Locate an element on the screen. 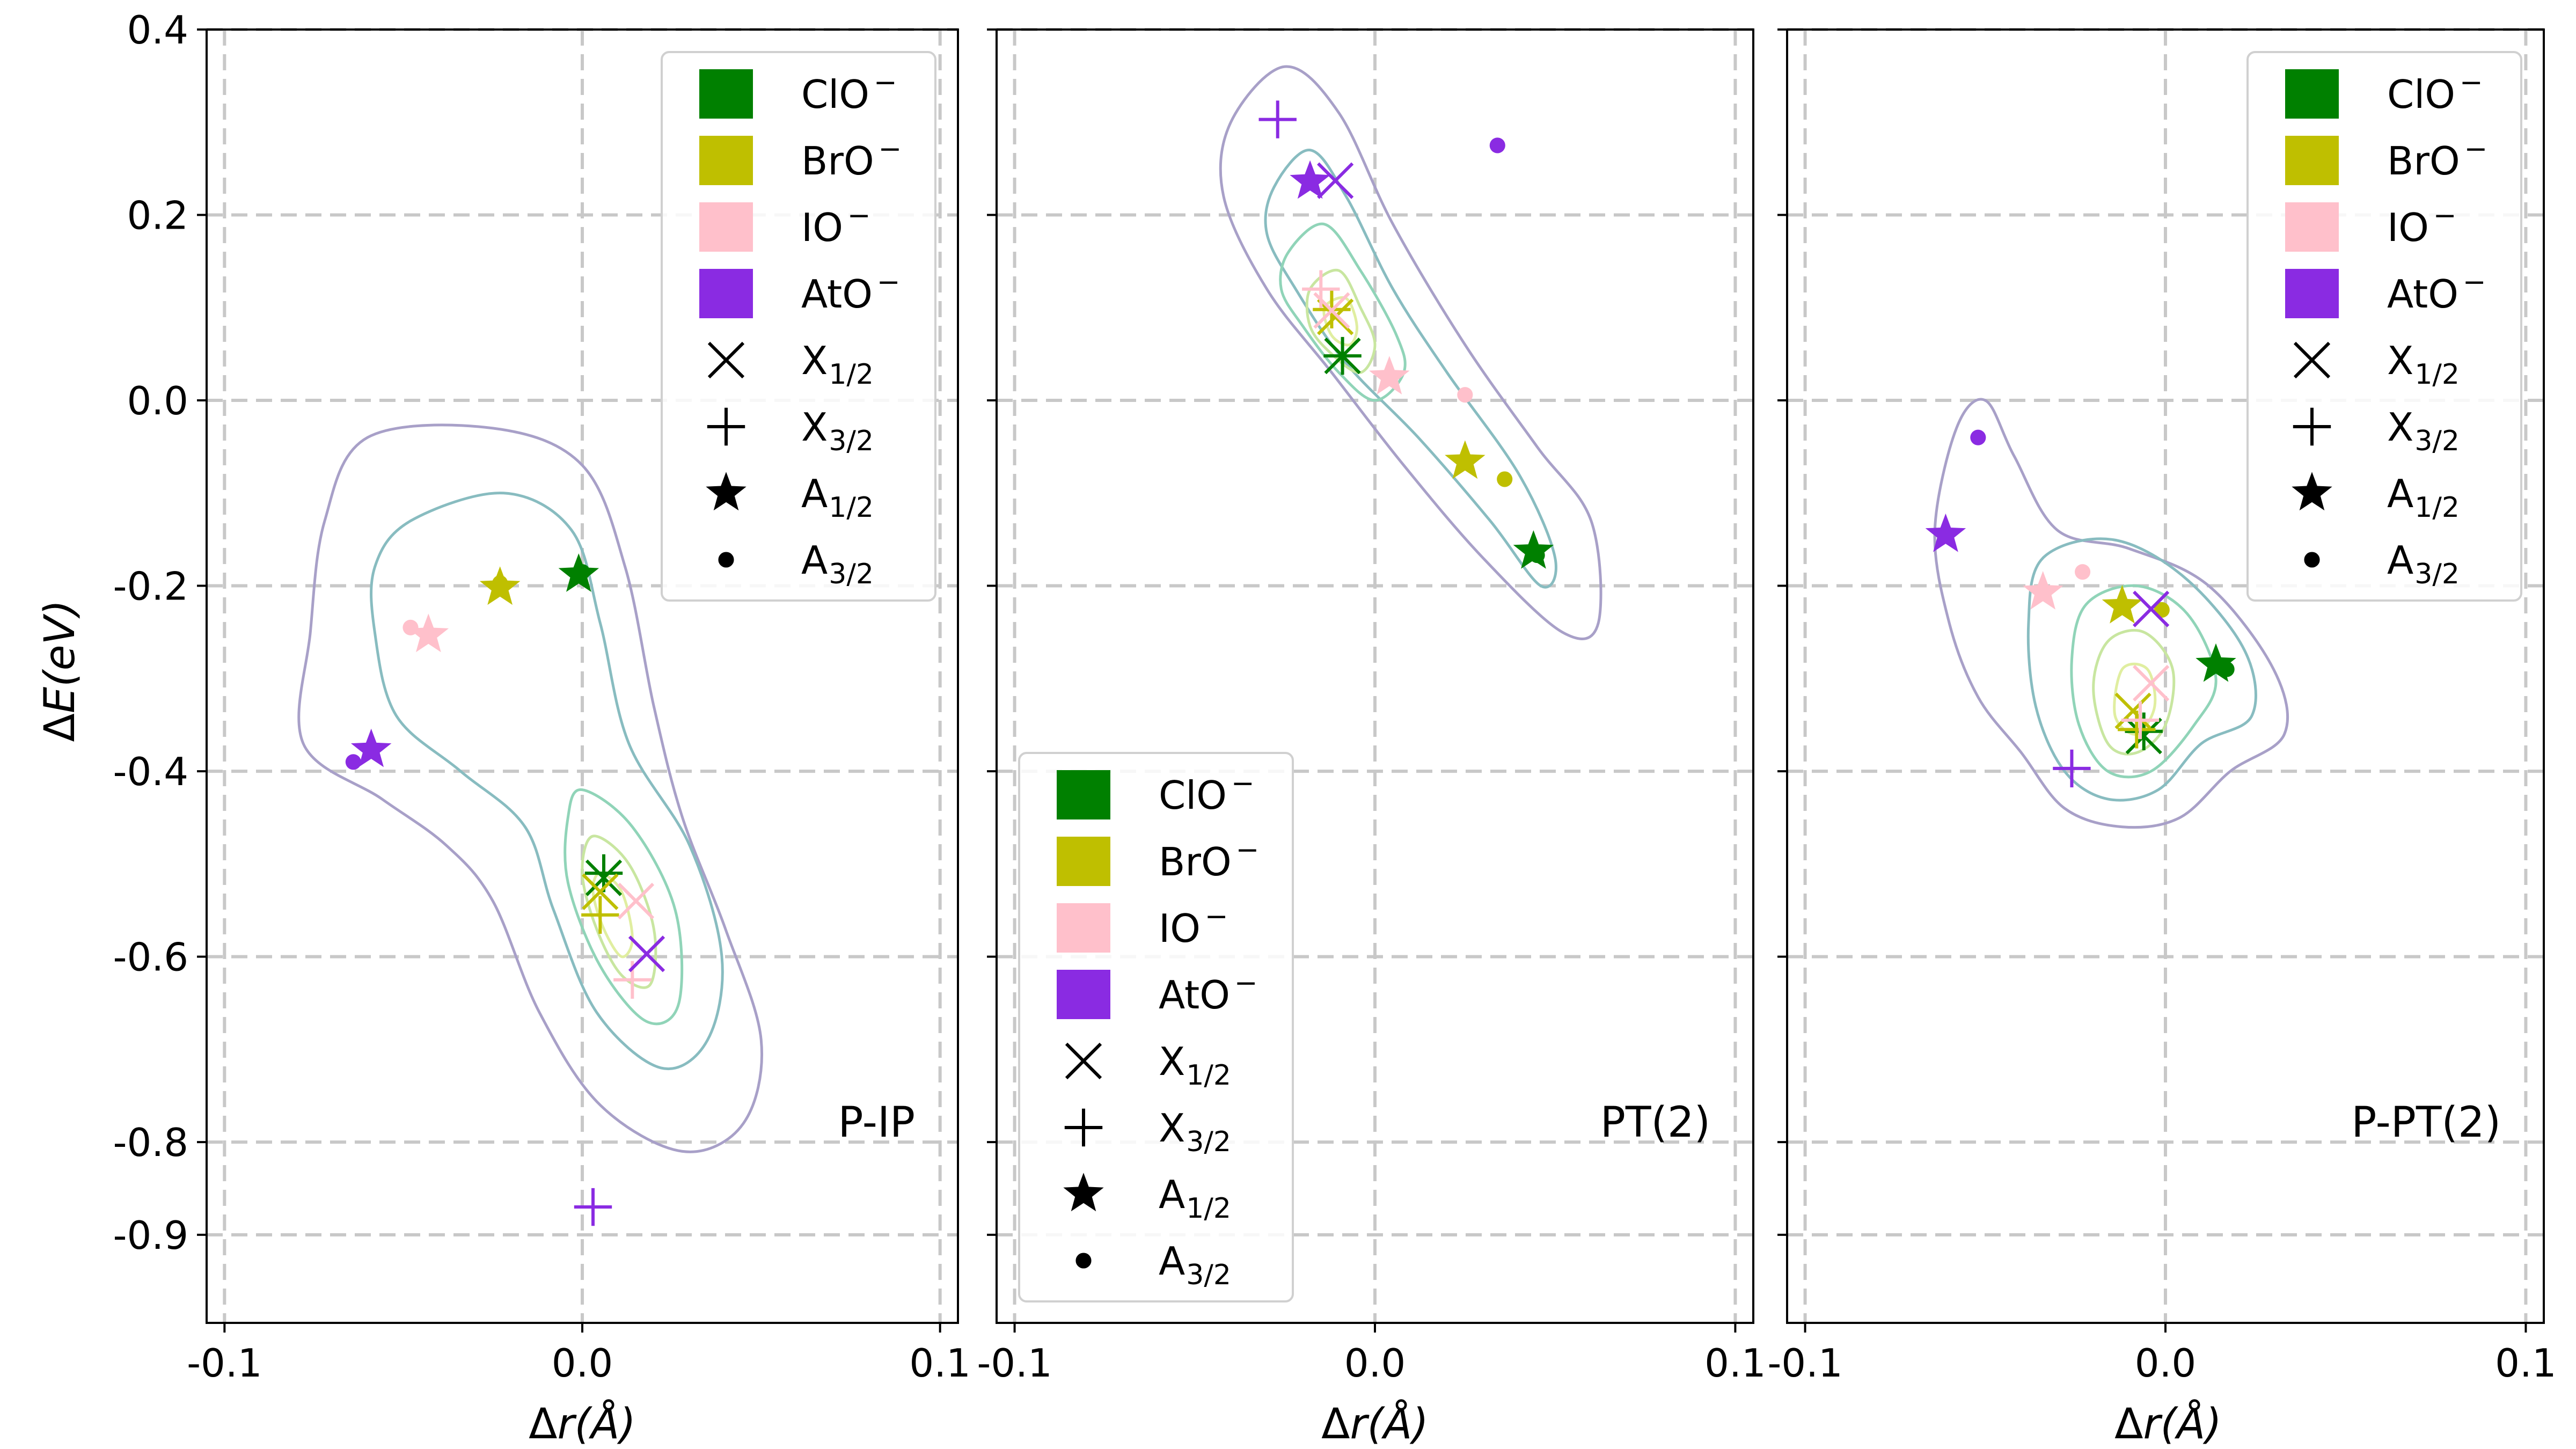 The image size is (2576, 1449). points-p-ip is located at coordinates (505, 889).